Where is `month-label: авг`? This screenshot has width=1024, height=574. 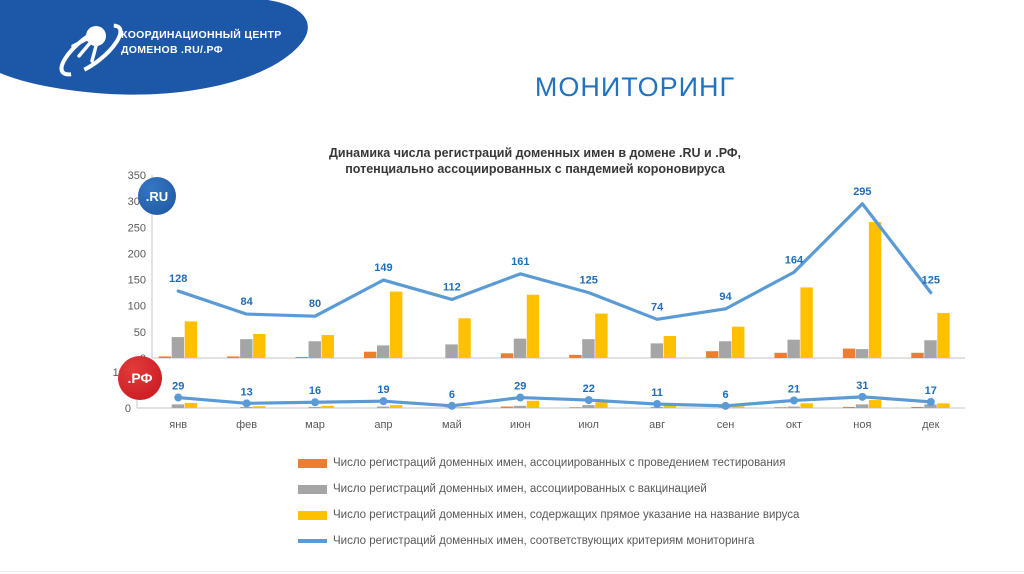 month-label: авг is located at coordinates (657, 425).